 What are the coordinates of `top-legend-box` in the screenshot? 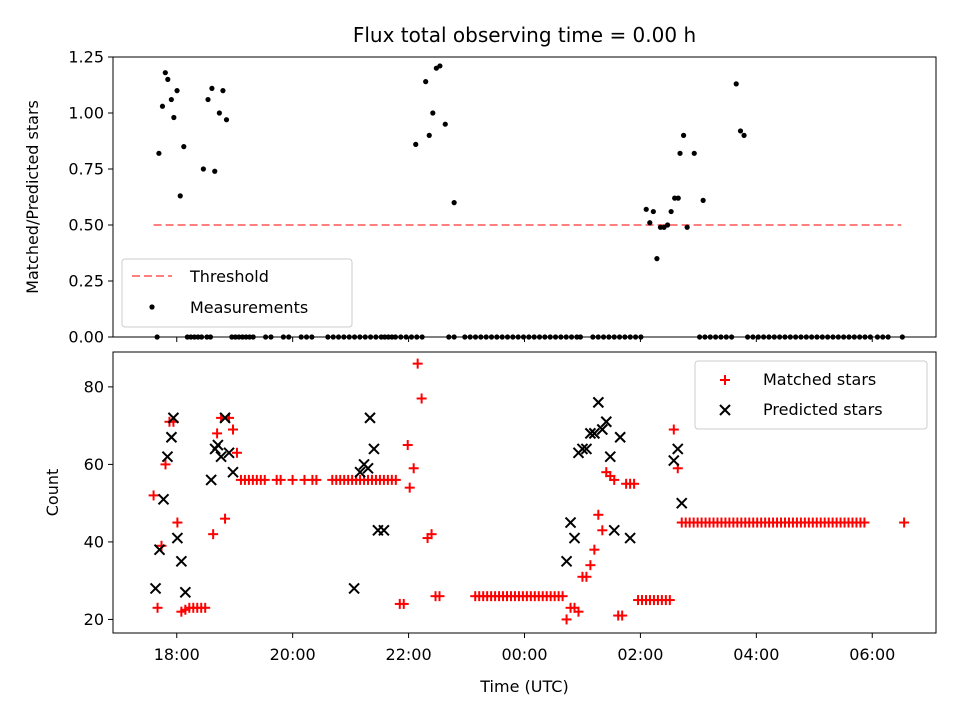 It's located at (237, 293).